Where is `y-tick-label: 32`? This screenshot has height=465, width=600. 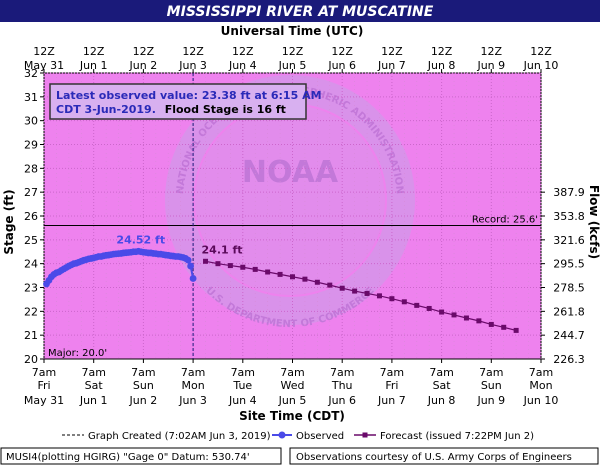
y-tick-label: 32 is located at coordinates (31, 73).